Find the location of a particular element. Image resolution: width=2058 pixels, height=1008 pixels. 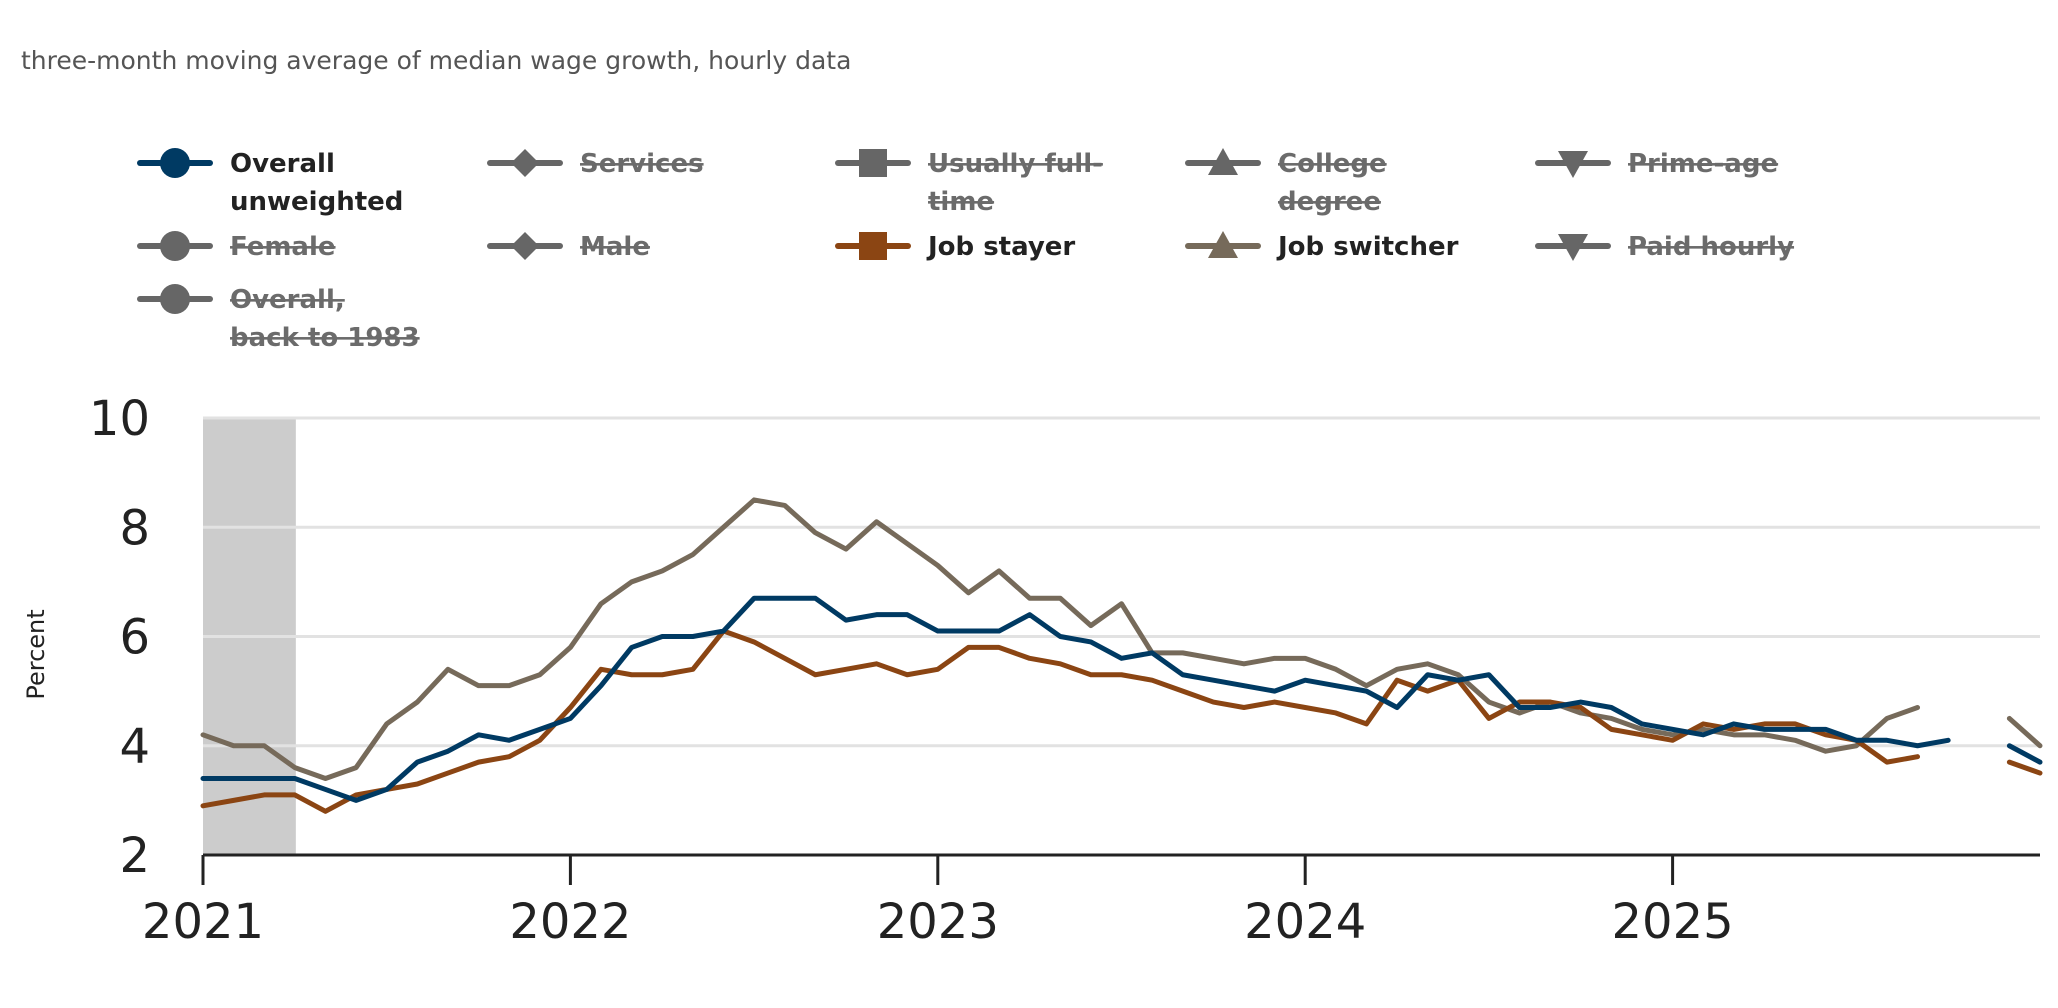

x-tick-label: 2022 is located at coordinates (570, 922).